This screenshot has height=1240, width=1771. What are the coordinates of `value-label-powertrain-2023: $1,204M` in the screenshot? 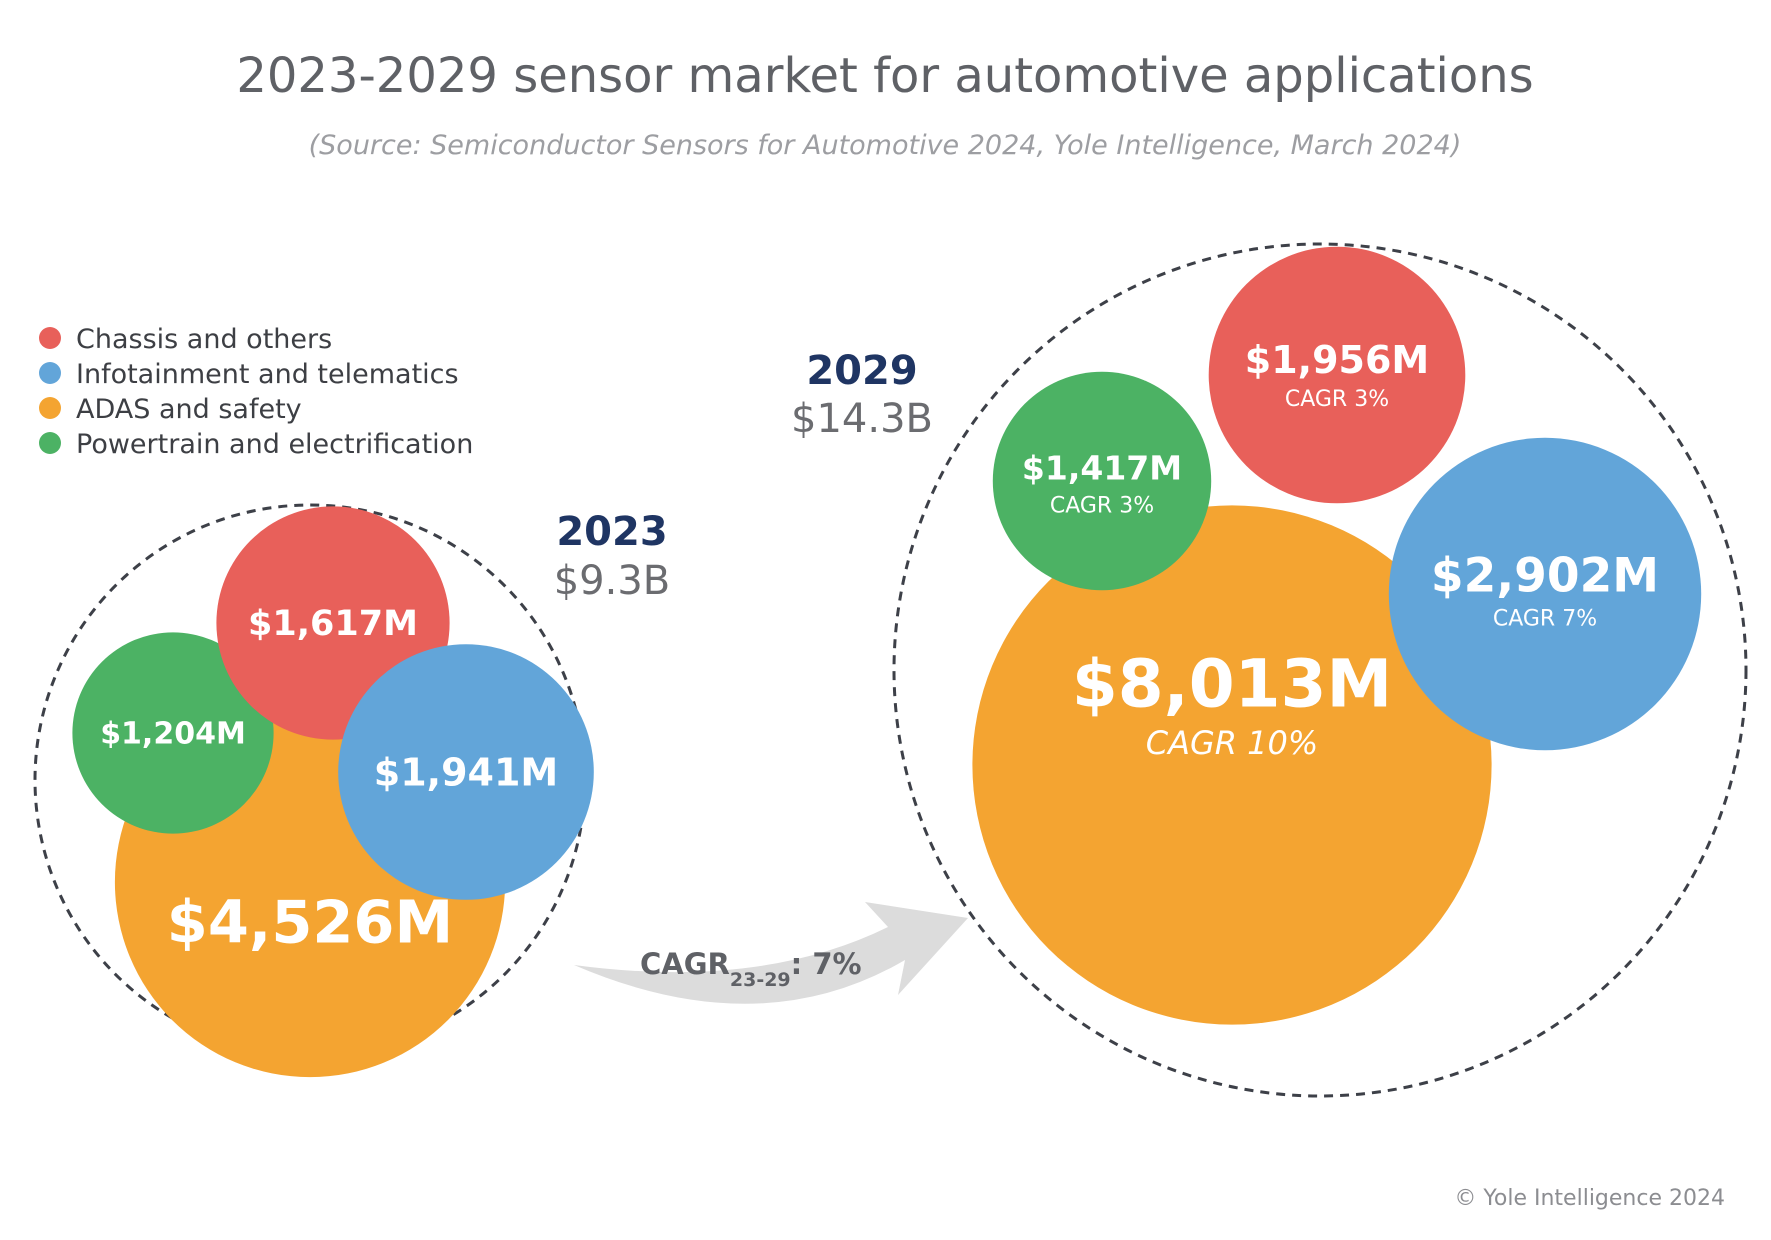 It's located at (173, 734).